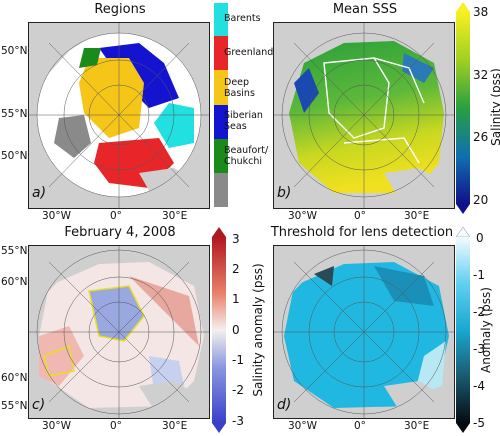 The height and width of the screenshot is (436, 500). What do you see at coordinates (236, 239) in the screenshot?
I see `anomaly-colorbar-tick: 3` at bounding box center [236, 239].